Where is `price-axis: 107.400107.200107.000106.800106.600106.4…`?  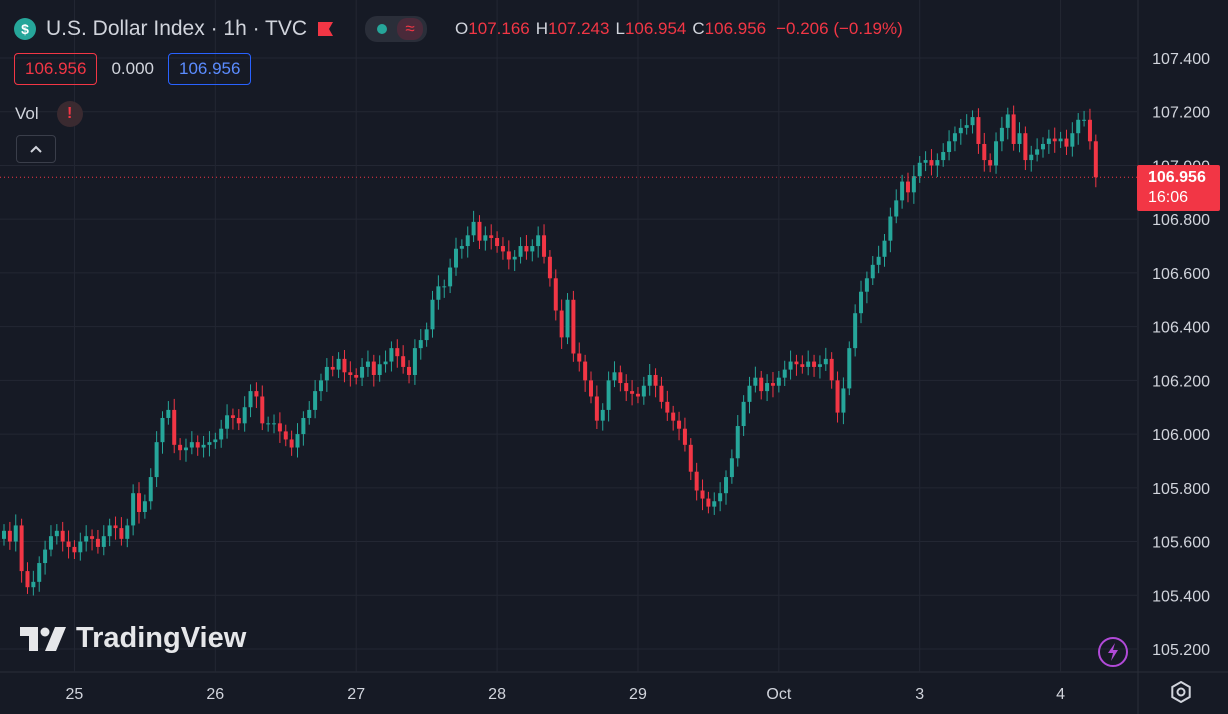 price-axis: 107.400107.200107.000106.800106.600106.4… is located at coordinates (1181, 355).